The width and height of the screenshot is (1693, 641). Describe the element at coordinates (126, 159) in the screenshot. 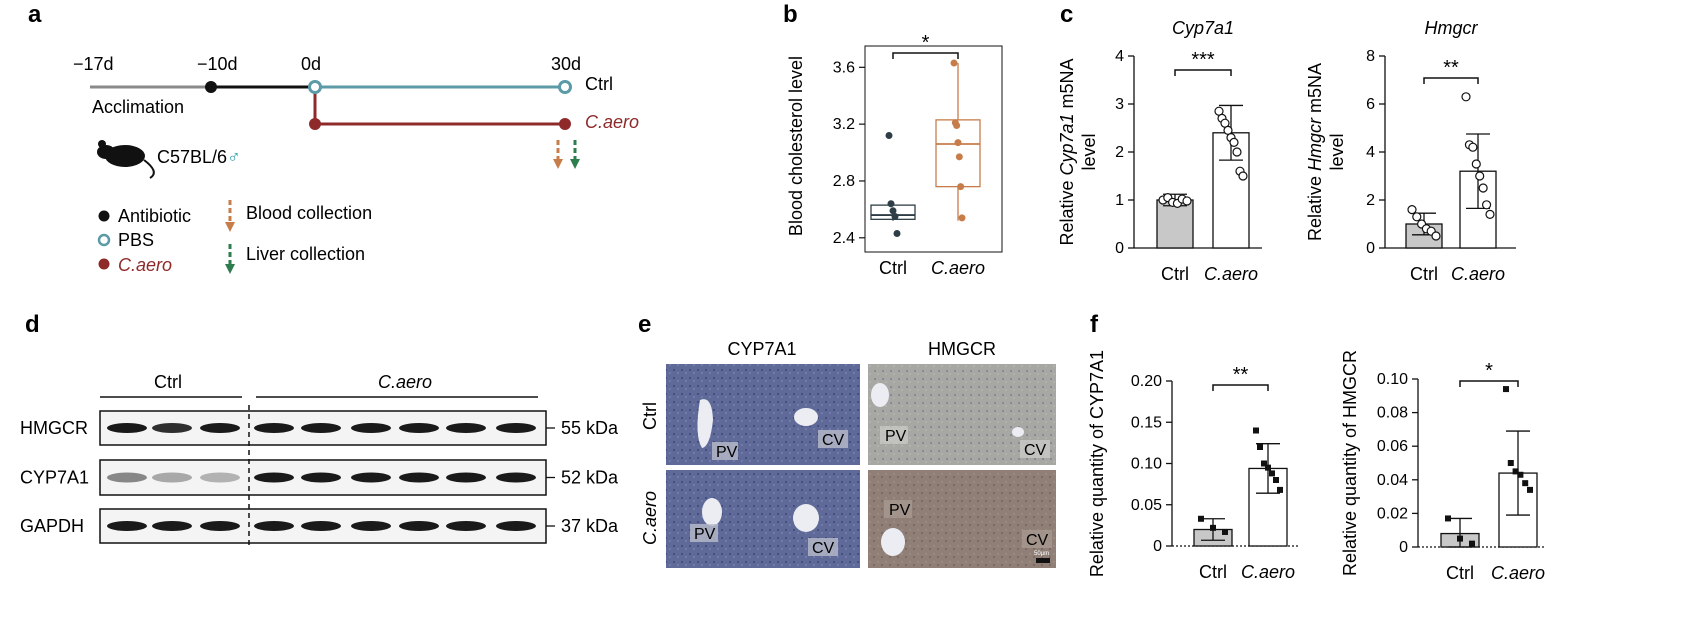

I see `mouse-icon` at that location.